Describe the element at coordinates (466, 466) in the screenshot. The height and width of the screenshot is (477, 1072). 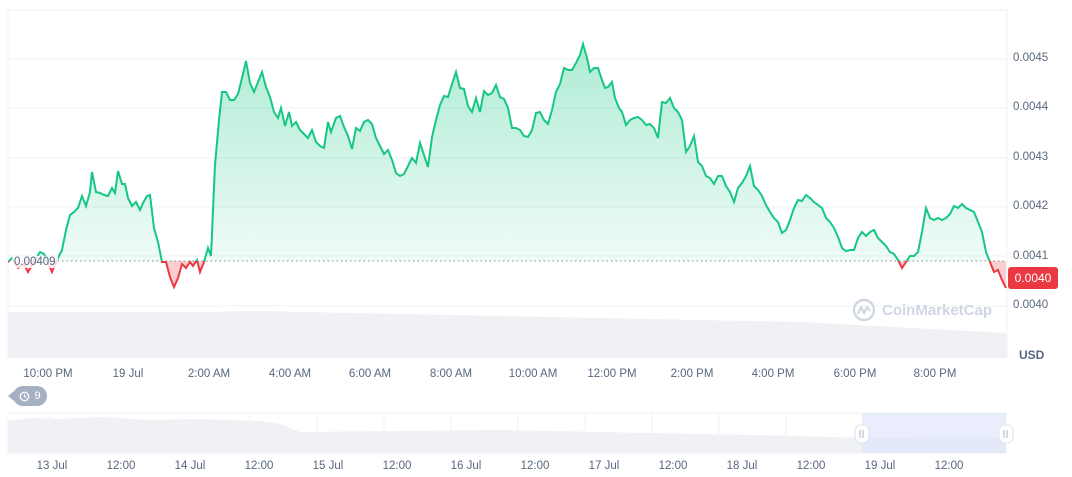
I see `navigator-x-tick: 16 Jul` at that location.